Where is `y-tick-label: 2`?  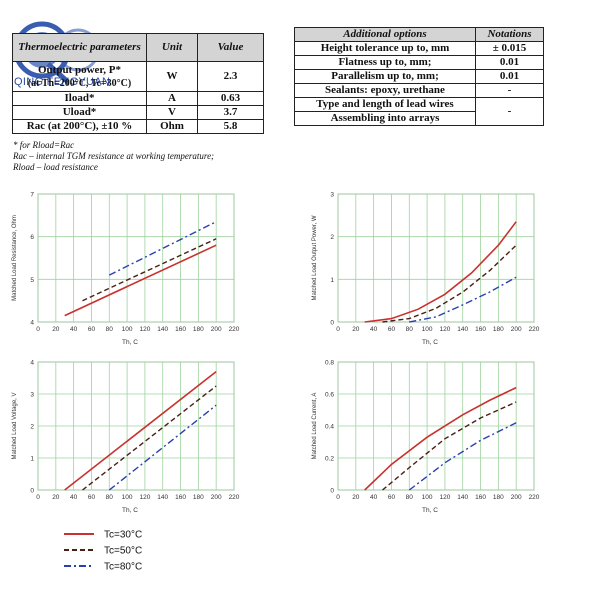
y-tick-label: 2 is located at coordinates (332, 237).